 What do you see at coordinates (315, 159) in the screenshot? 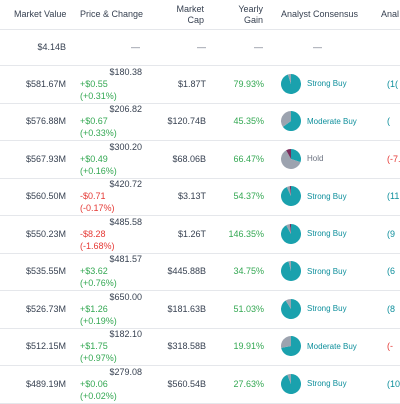
I see `consensus-label: Hold` at bounding box center [315, 159].